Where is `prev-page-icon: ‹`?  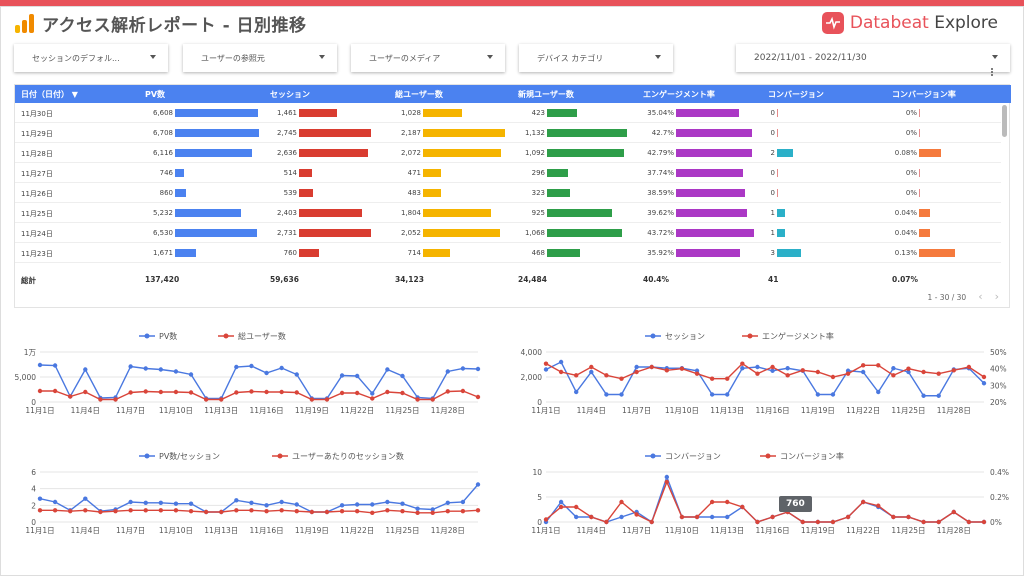 prev-page-icon: ‹ is located at coordinates (980, 296).